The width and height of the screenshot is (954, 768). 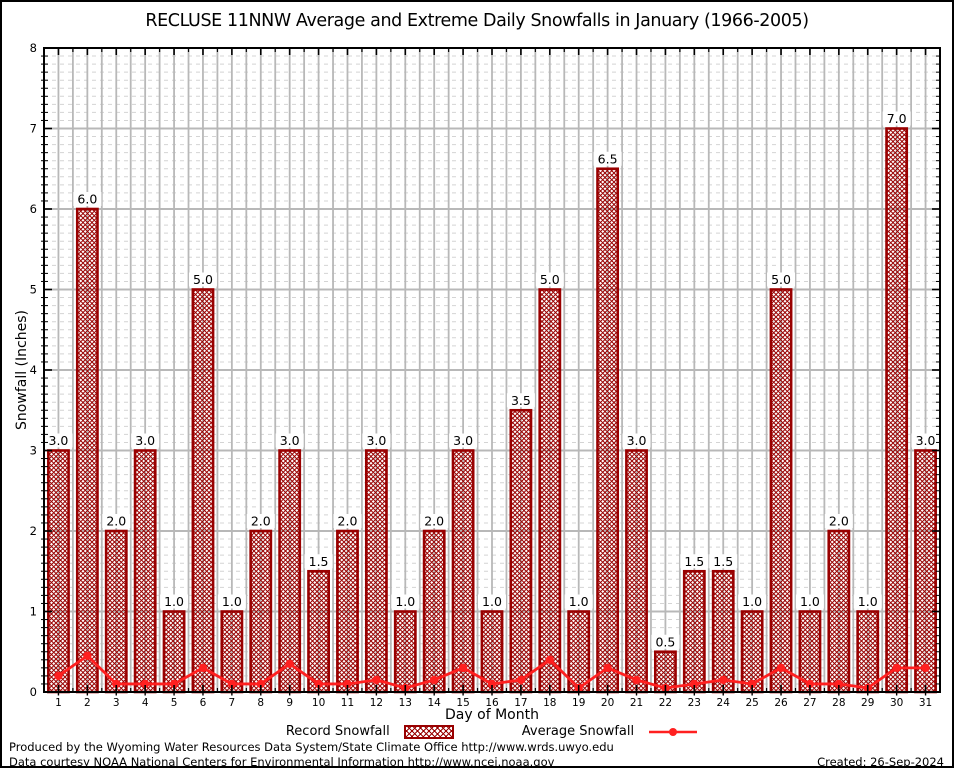 What do you see at coordinates (925, 703) in the screenshot?
I see `svg-text: 31` at bounding box center [925, 703].